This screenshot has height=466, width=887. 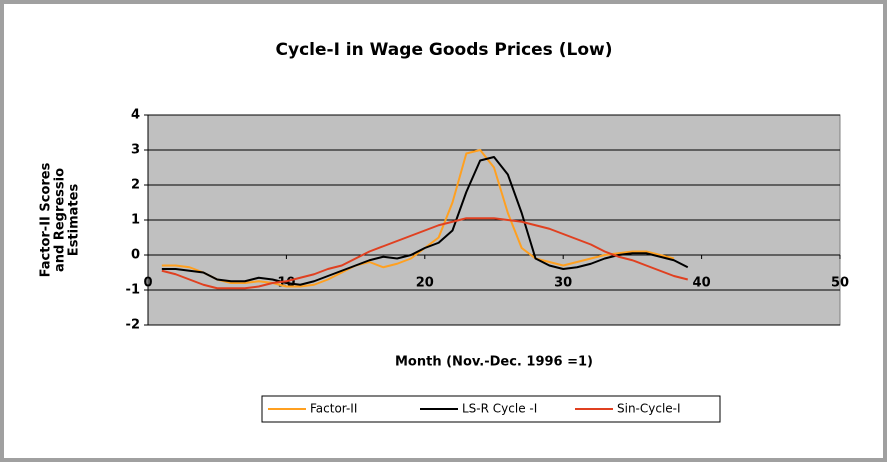 I want to click on legend-label: Sin-Cycle-I, so click(x=649, y=409).